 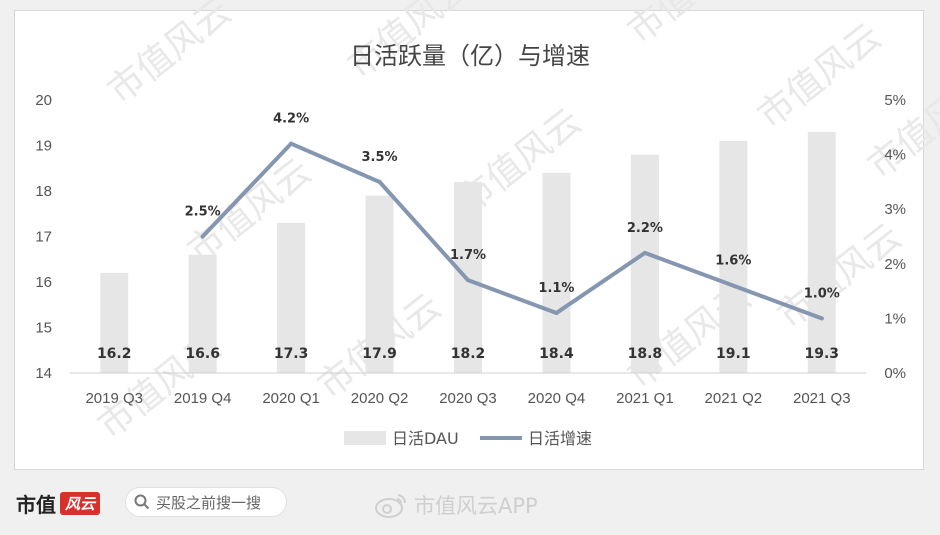 I want to click on bar-data-label: 18.2, so click(x=468, y=354).